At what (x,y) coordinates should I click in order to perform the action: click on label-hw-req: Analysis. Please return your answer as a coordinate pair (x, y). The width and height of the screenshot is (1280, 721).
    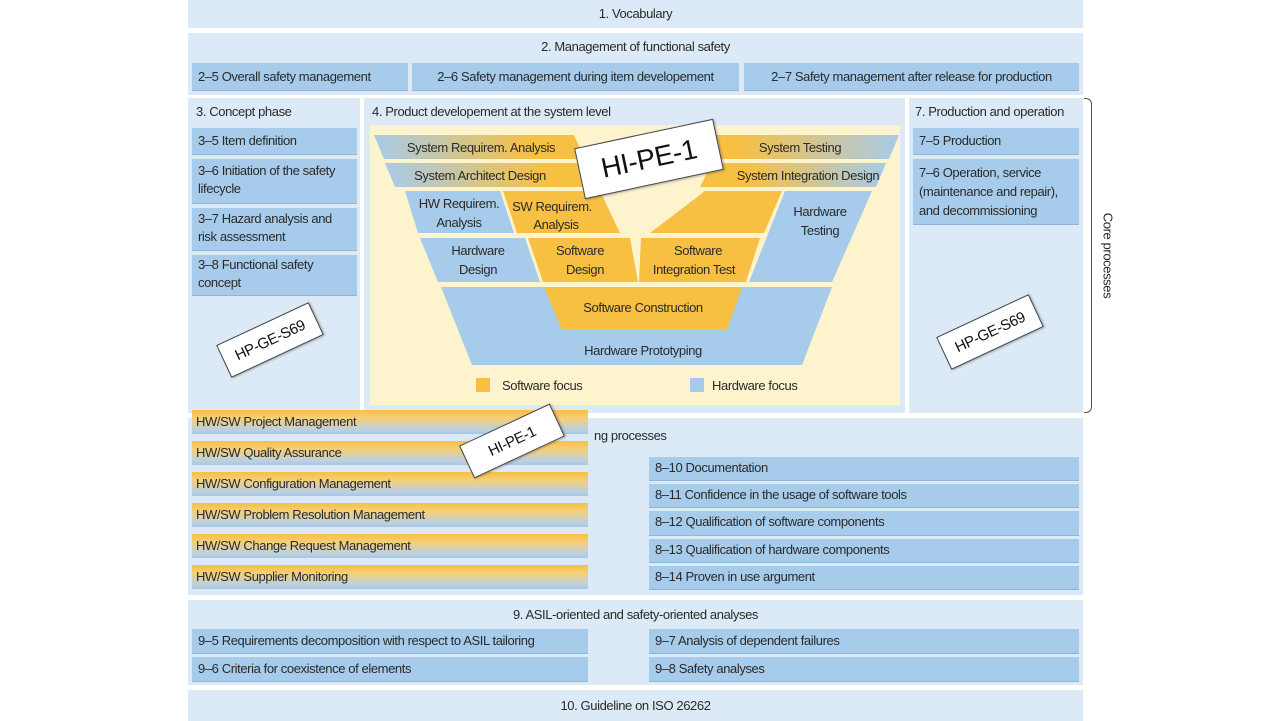
    Looking at the image, I should click on (459, 222).